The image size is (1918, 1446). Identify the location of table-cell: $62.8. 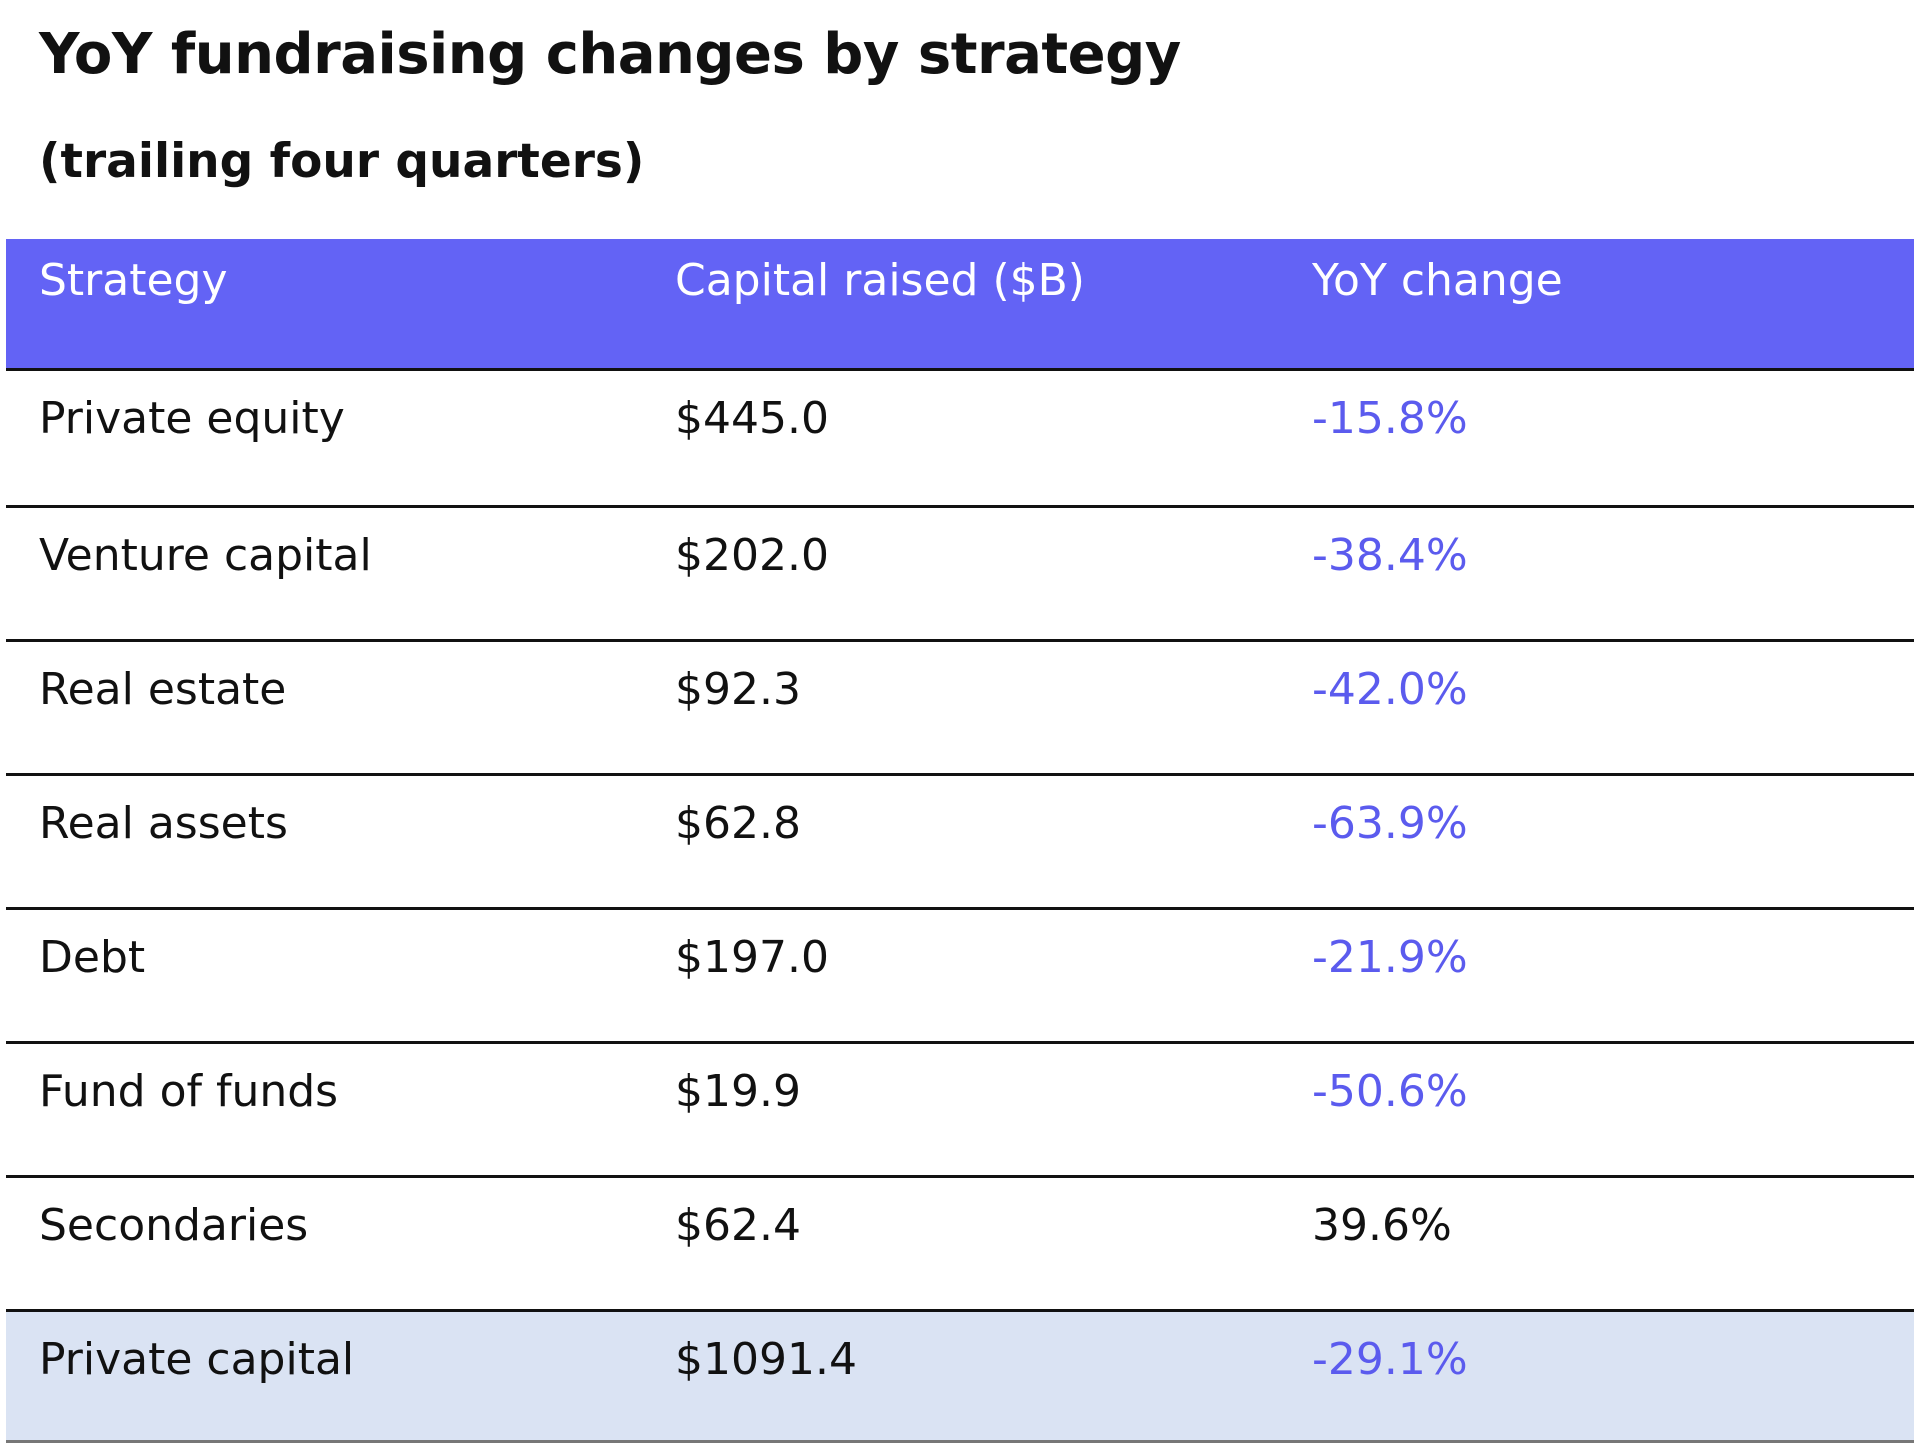
(738, 823).